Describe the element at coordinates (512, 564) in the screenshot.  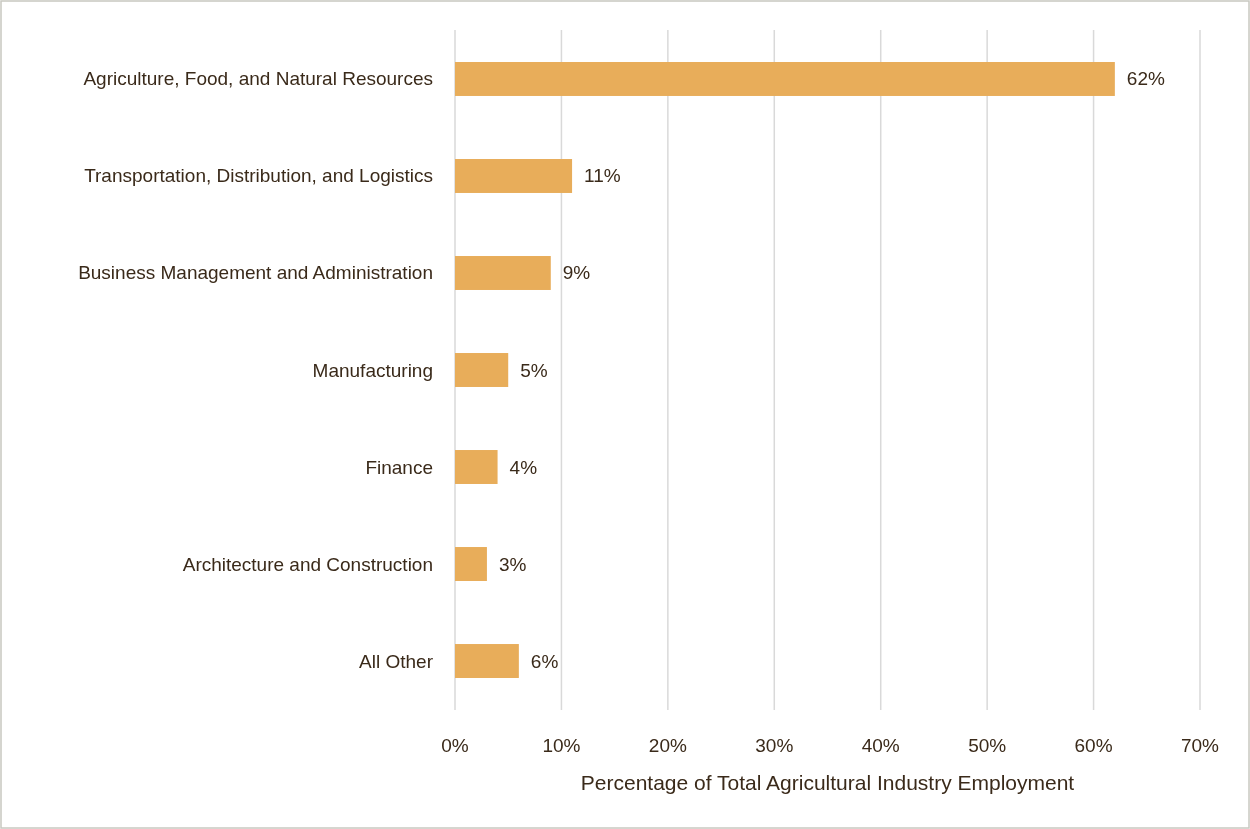
I see `data-label: 3%` at that location.